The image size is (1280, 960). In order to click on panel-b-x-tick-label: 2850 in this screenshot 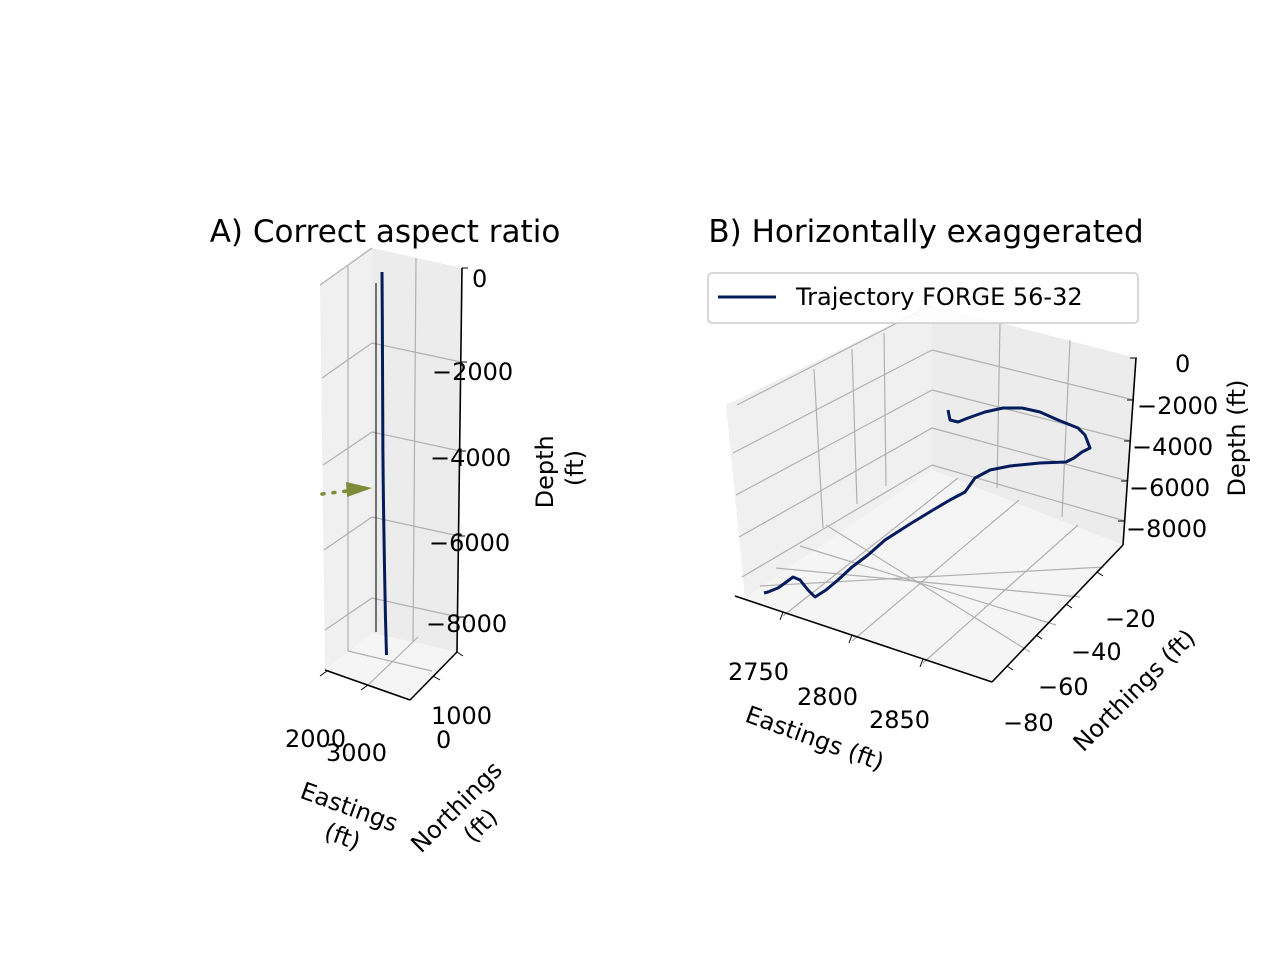, I will do `click(899, 720)`.